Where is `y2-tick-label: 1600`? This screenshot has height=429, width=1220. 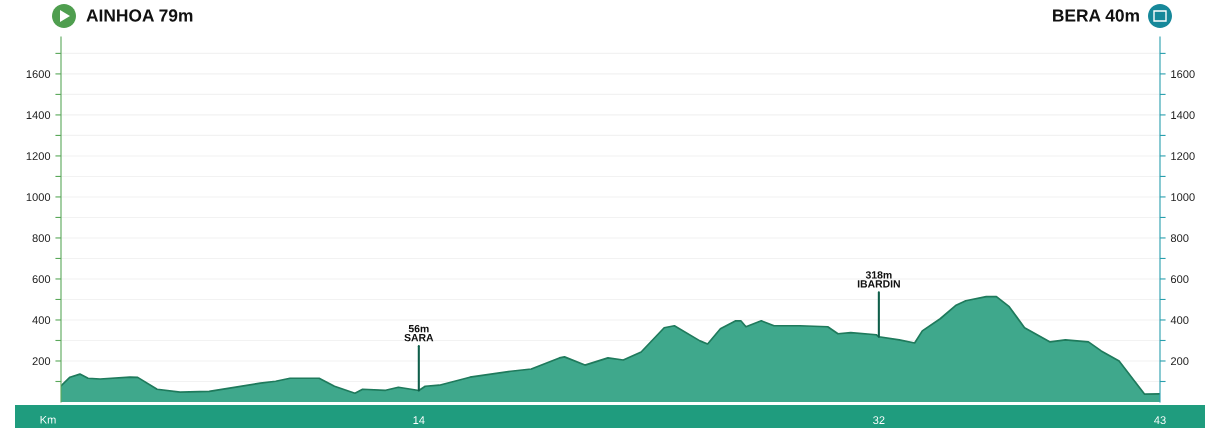
y2-tick-label: 1600 is located at coordinates (1183, 74).